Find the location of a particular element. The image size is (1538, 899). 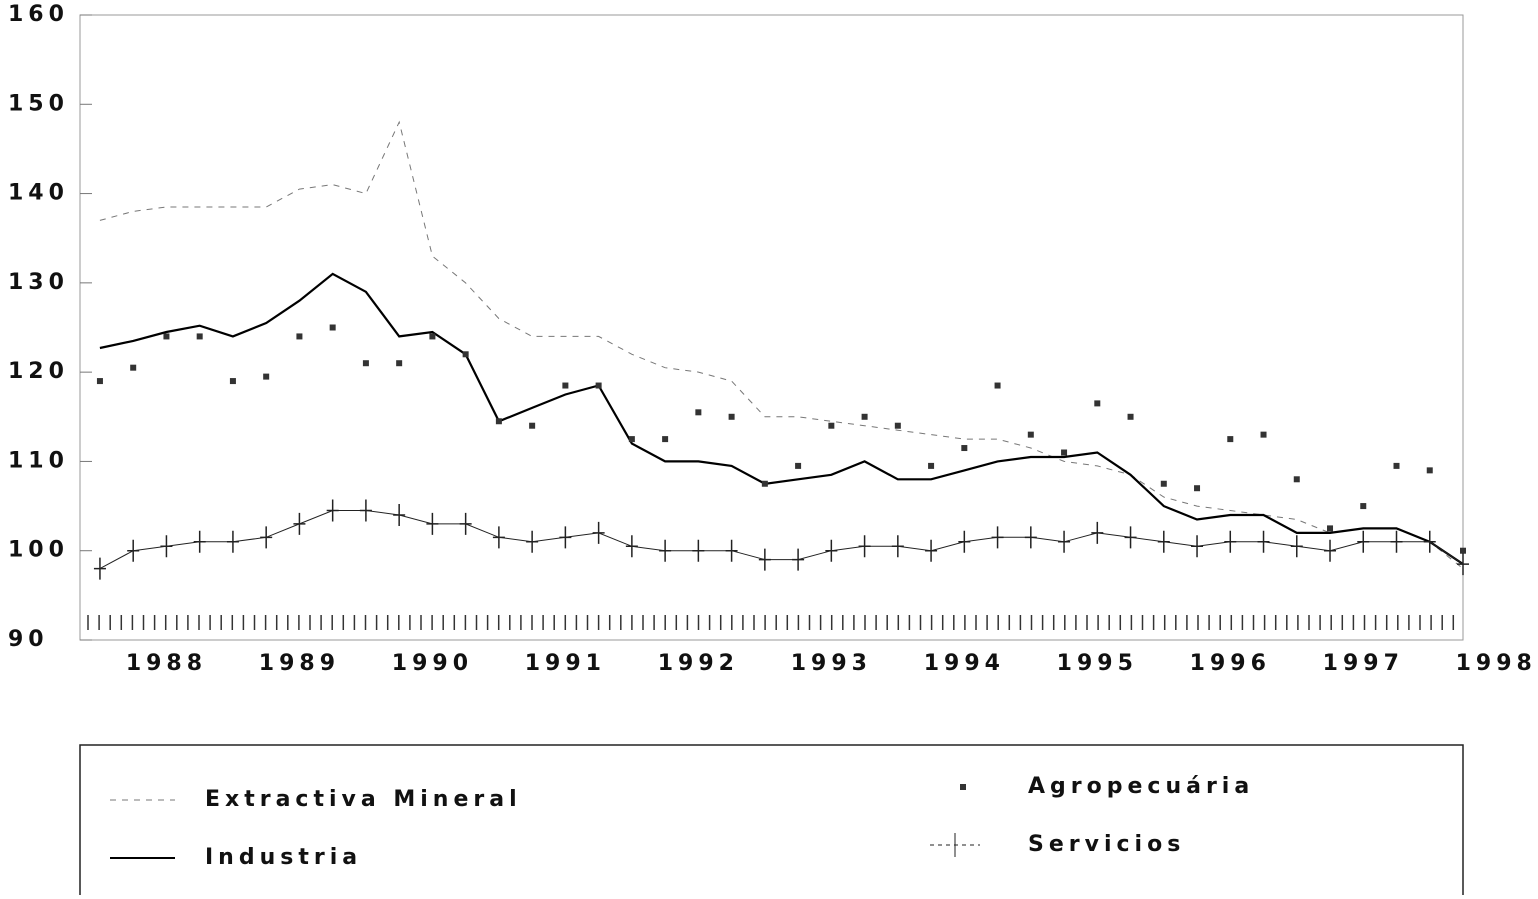

legend-sample is located at coordinates (963, 787).